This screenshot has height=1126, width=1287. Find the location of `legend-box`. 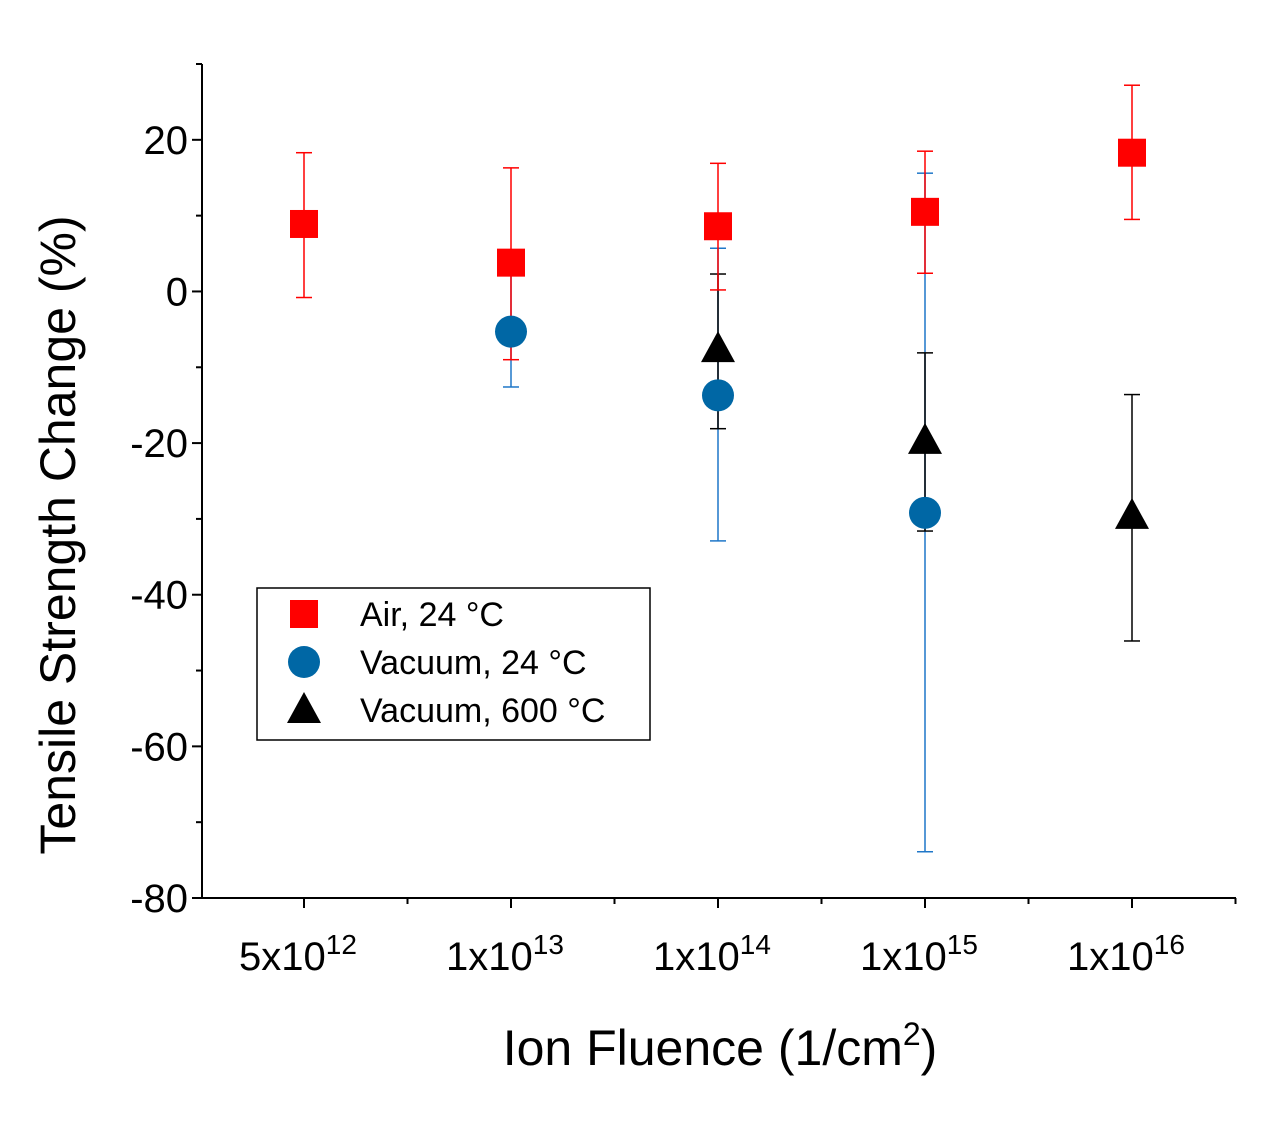

legend-box is located at coordinates (453, 664).